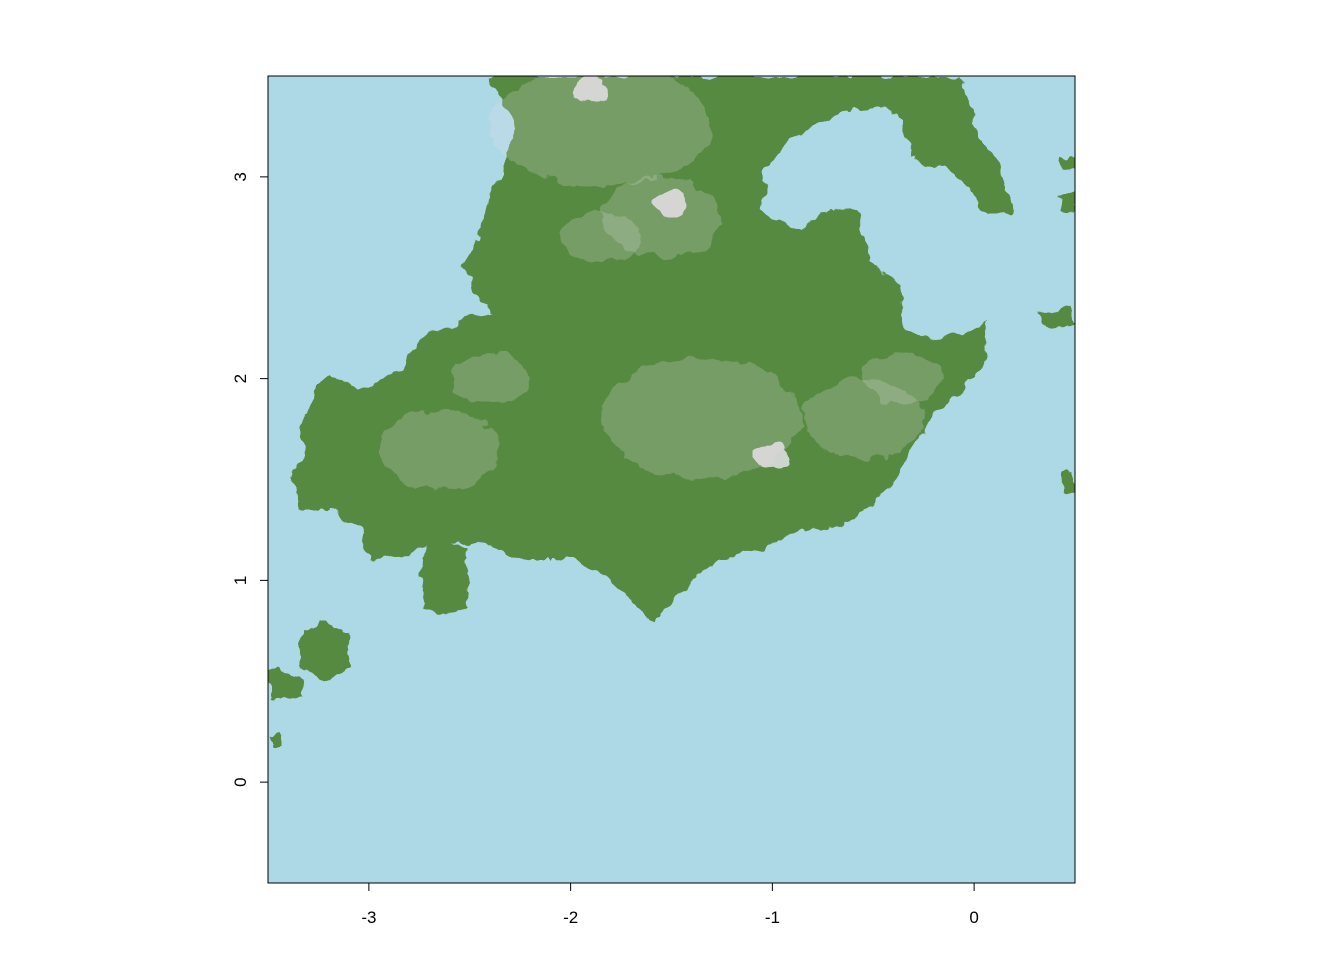  Describe the element at coordinates (445, 577) in the screenshot. I see `south-peninsula` at that location.